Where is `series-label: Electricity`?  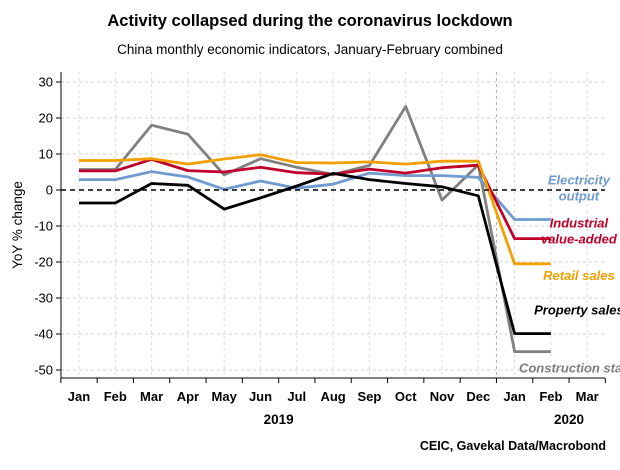 series-label: Electricity is located at coordinates (579, 180).